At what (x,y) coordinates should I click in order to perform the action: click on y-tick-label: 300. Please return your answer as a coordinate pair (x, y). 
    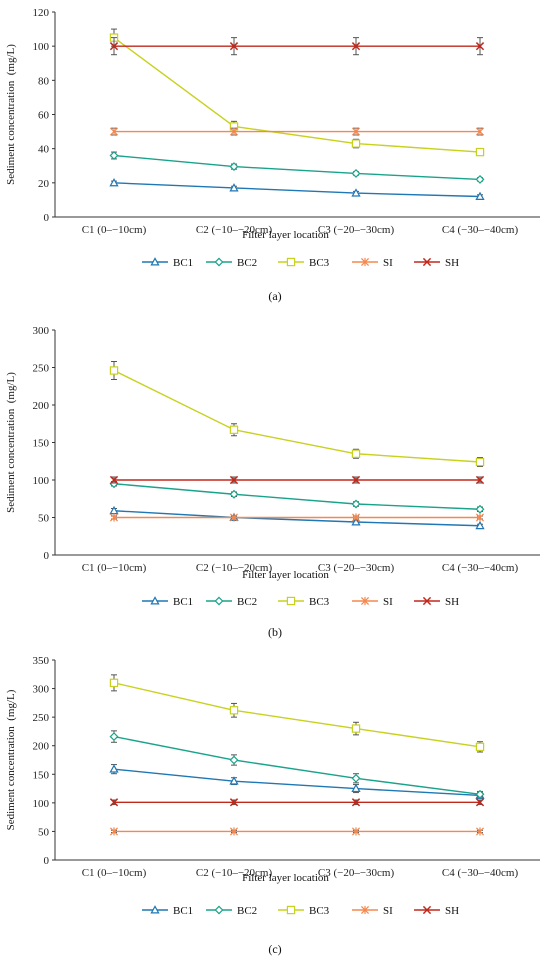
    Looking at the image, I should click on (41, 331).